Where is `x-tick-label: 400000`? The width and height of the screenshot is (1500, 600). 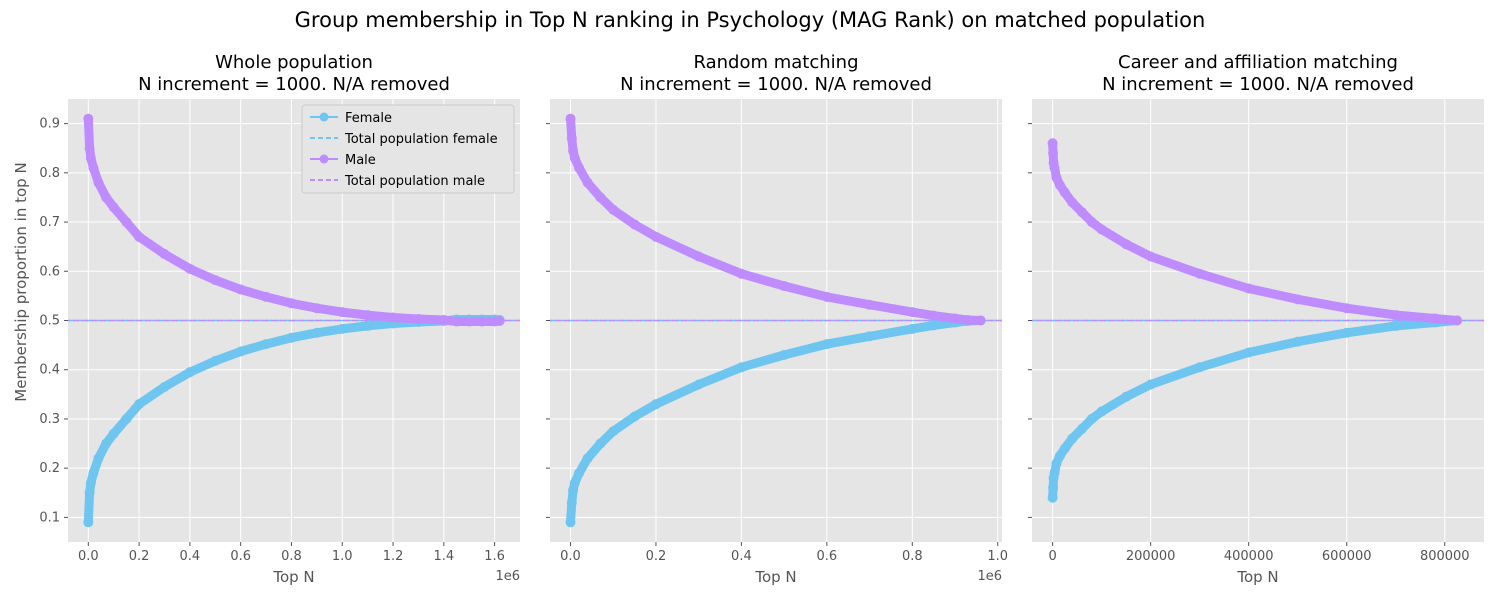 x-tick-label: 400000 is located at coordinates (1249, 556).